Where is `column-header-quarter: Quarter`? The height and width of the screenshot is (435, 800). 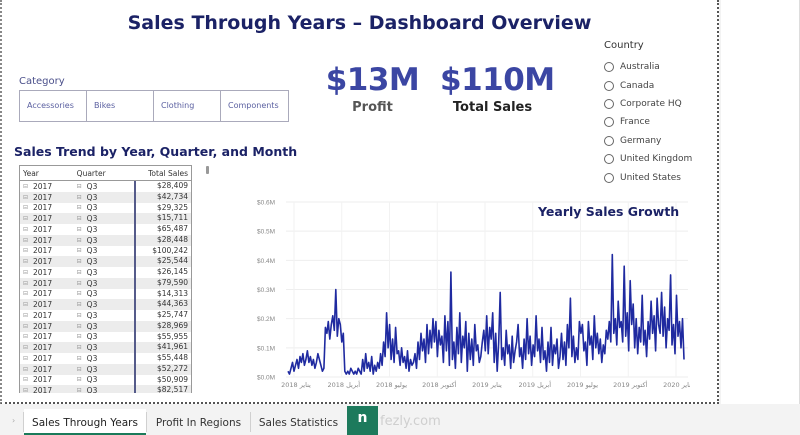 column-header-quarter: Quarter is located at coordinates (91, 173).